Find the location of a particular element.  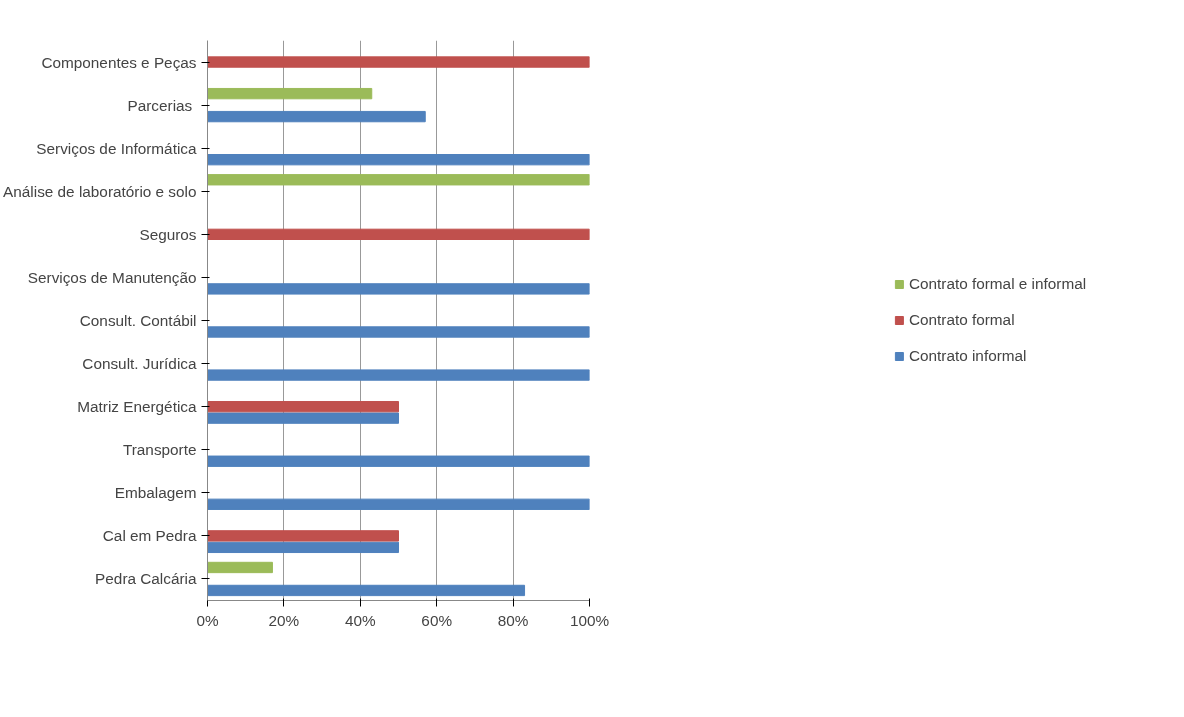

y-tick-label: Embalagem is located at coordinates (155, 493).